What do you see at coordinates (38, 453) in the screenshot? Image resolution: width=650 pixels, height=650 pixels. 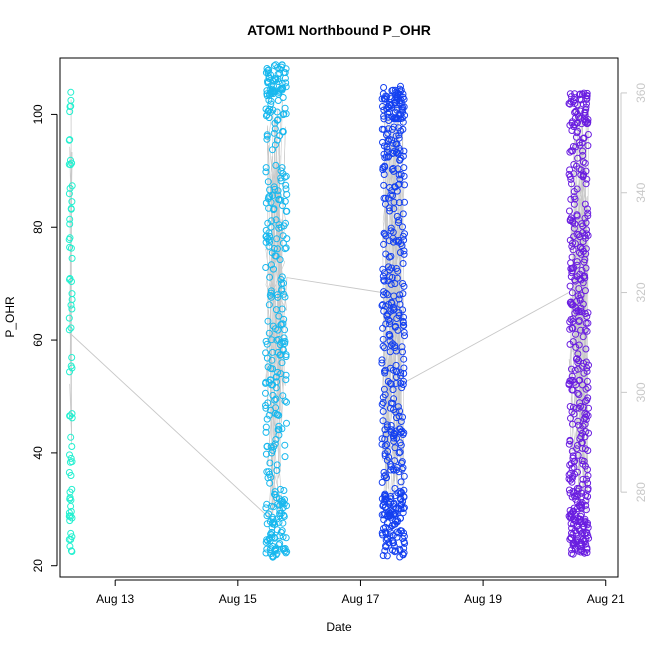 I see `y-tick-label: 40` at bounding box center [38, 453].